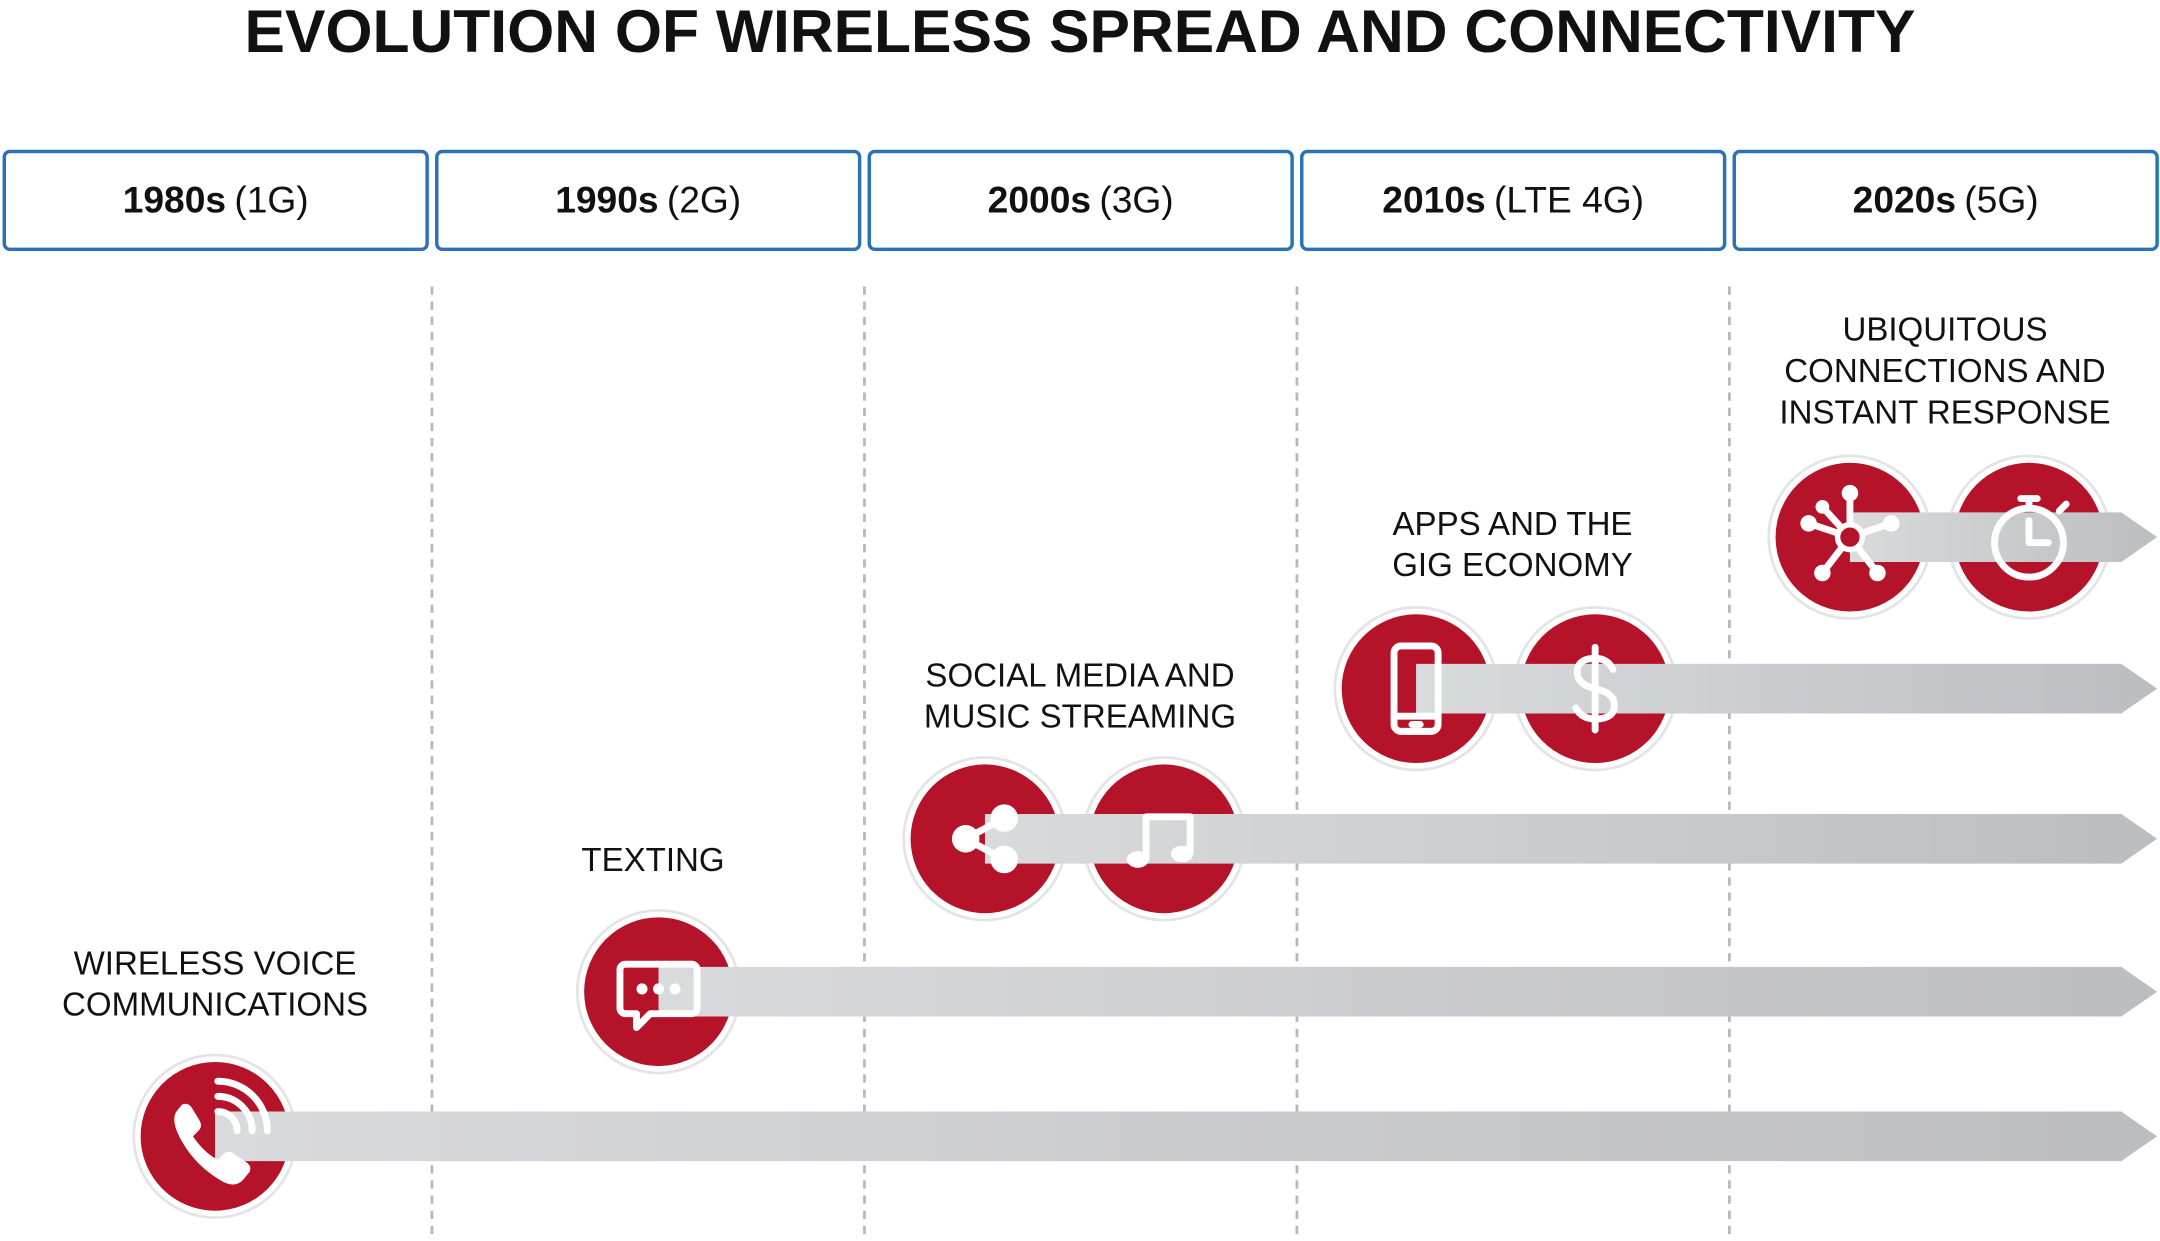  What do you see at coordinates (215, 963) in the screenshot?
I see `milestone-label: WIRELESS VOICE` at bounding box center [215, 963].